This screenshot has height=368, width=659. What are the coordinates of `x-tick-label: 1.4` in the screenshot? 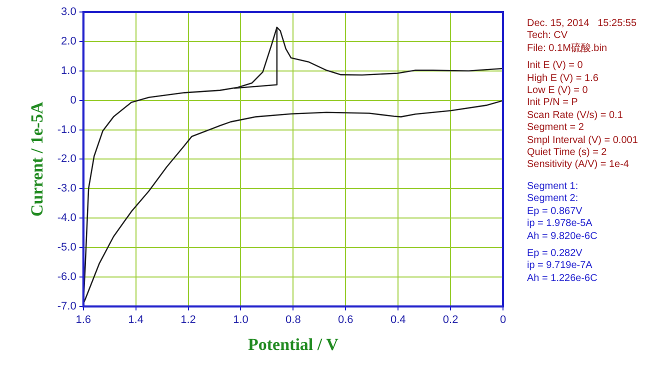 It's located at (136, 320).